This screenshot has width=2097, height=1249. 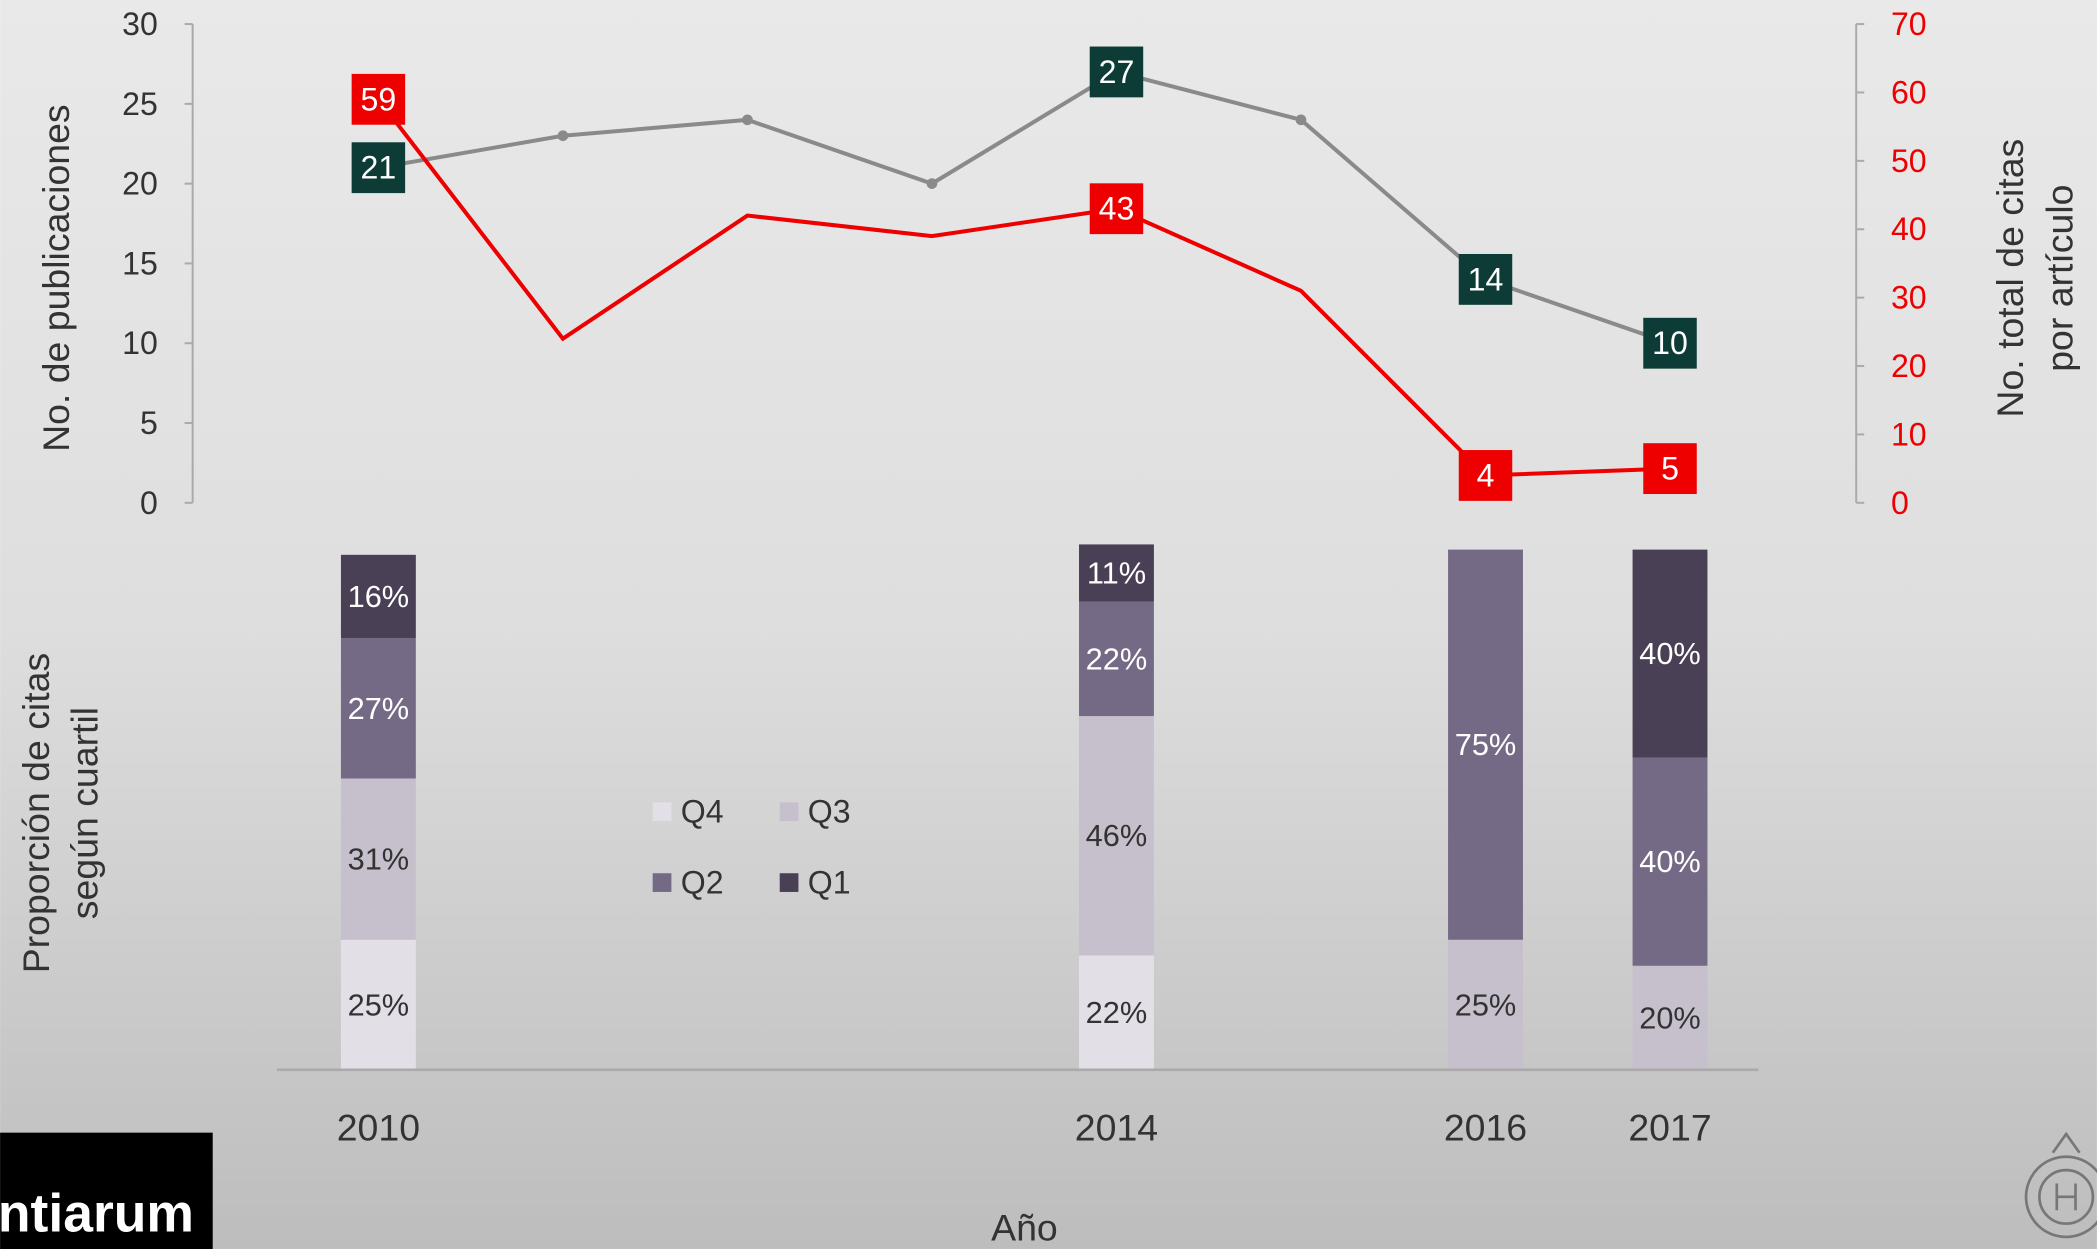 I want to click on data-label: 21, so click(x=379, y=168).